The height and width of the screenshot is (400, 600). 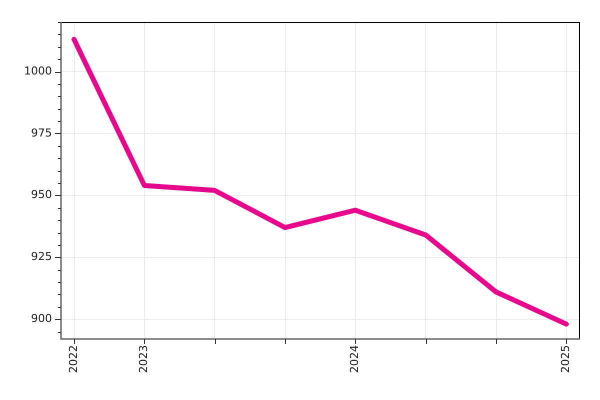 I want to click on y-tick-label: 975, so click(x=41, y=133).